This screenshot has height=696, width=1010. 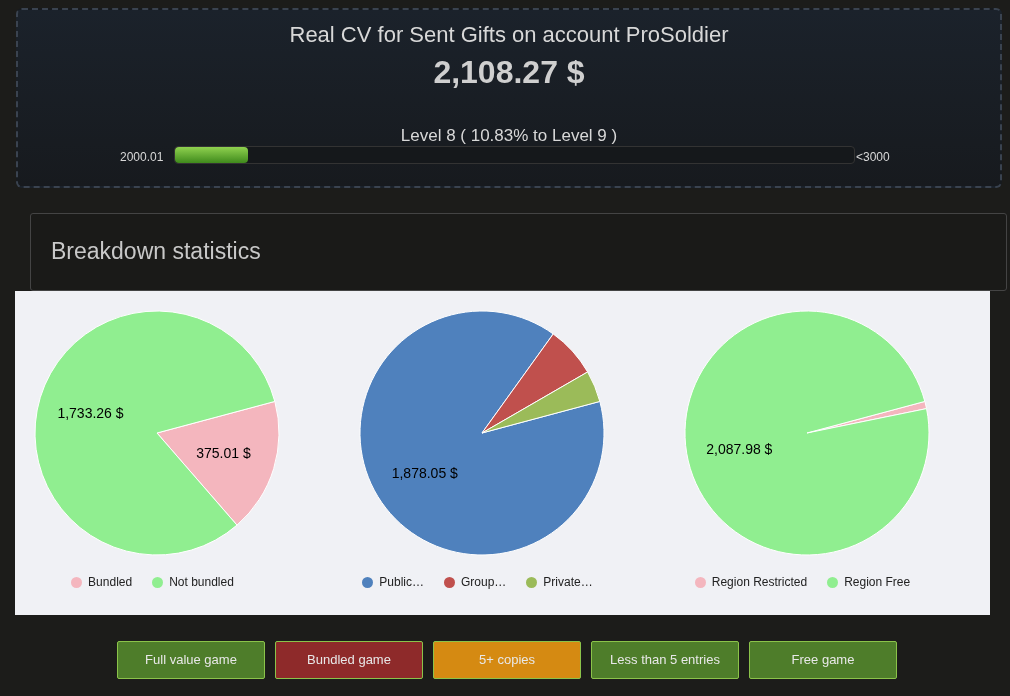 I want to click on text: <3000, so click(x=873, y=157).